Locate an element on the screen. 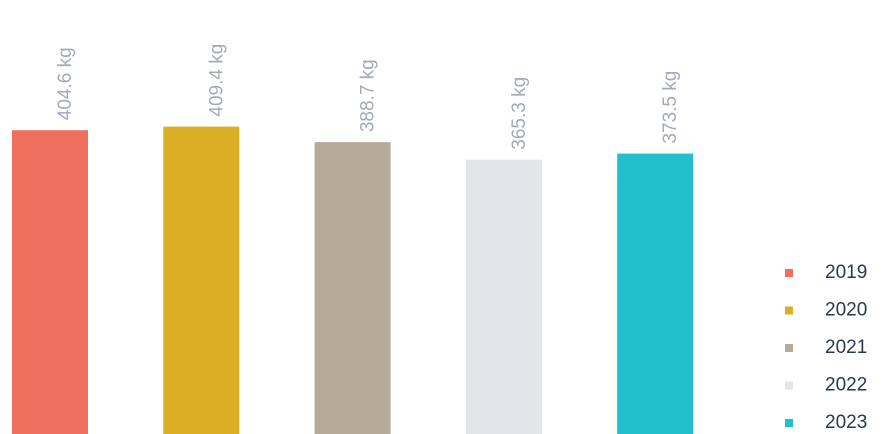 This screenshot has width=885, height=434. legend-label: 2021 is located at coordinates (846, 347).